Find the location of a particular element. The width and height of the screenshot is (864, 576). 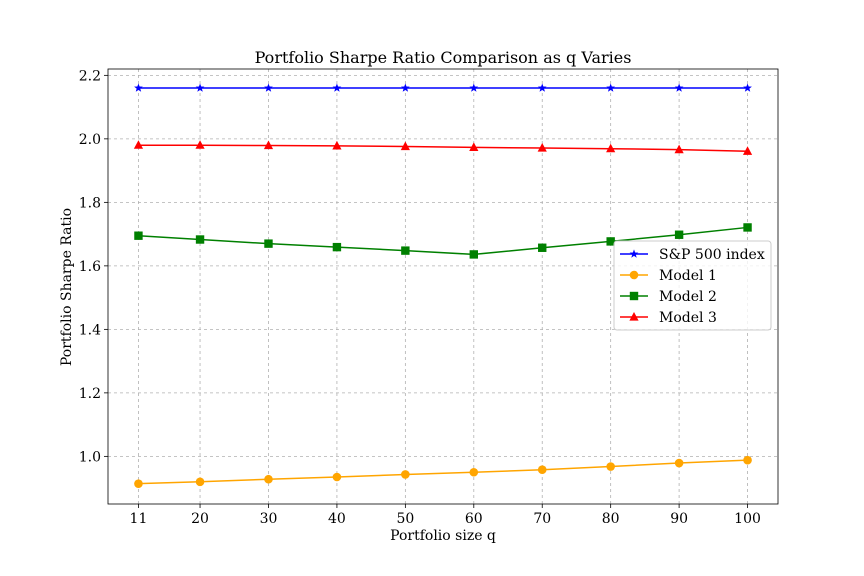

legend-label: Model 1 is located at coordinates (688, 276).